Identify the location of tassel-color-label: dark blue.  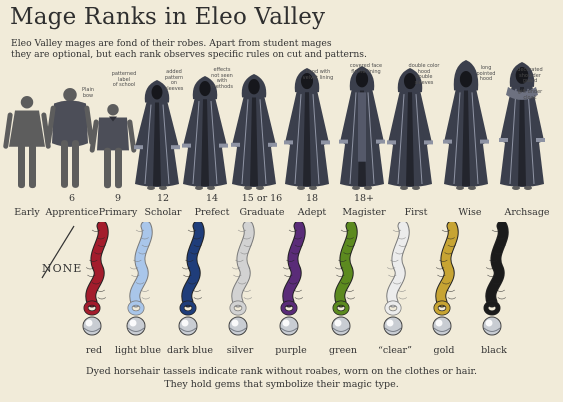
(190, 350).